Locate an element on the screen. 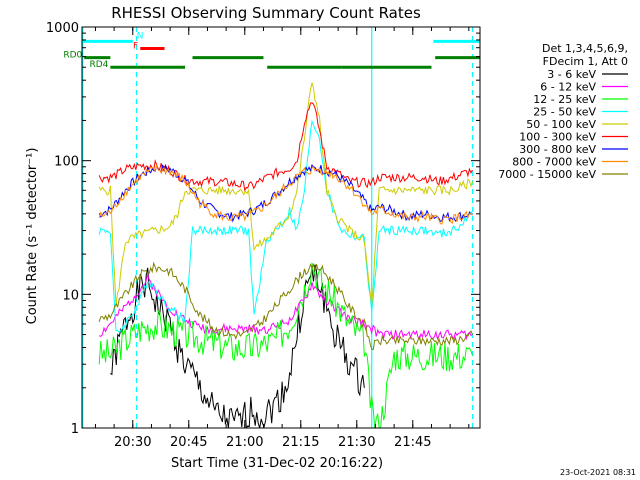 The image size is (640, 480). flag-label: RD0 is located at coordinates (72, 56).